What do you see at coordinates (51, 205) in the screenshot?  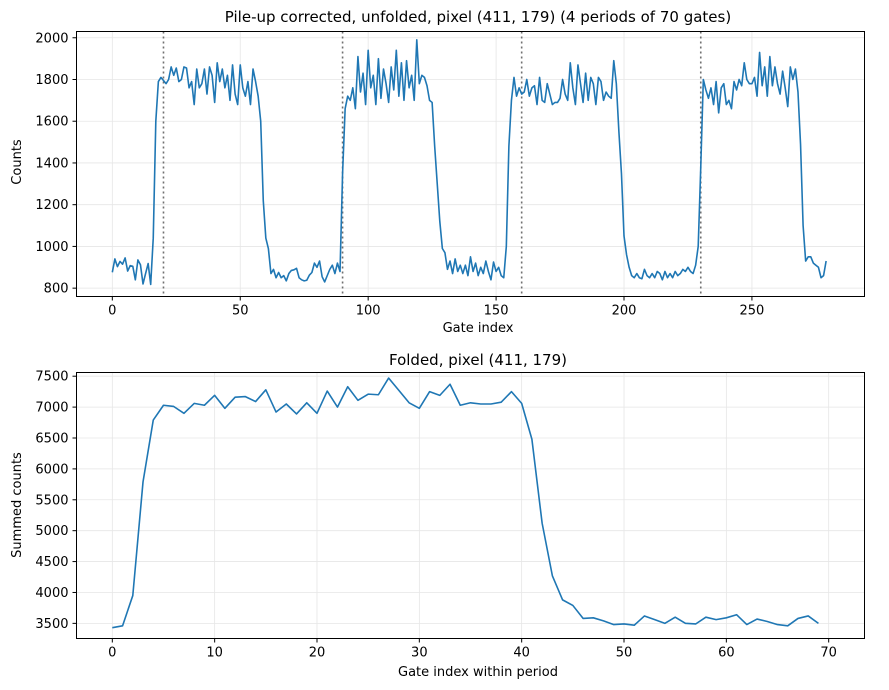 I see `top-chart-y-tick-label: 1200` at bounding box center [51, 205].